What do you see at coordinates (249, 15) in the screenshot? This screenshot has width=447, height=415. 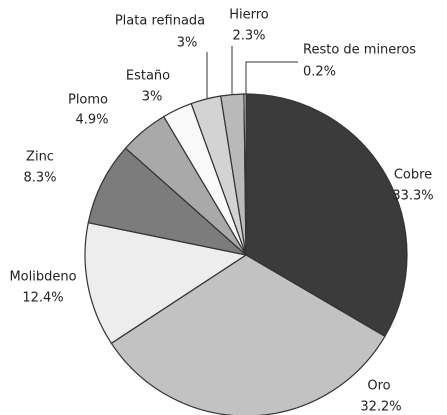 I see `slice-label: Hierro` at bounding box center [249, 15].